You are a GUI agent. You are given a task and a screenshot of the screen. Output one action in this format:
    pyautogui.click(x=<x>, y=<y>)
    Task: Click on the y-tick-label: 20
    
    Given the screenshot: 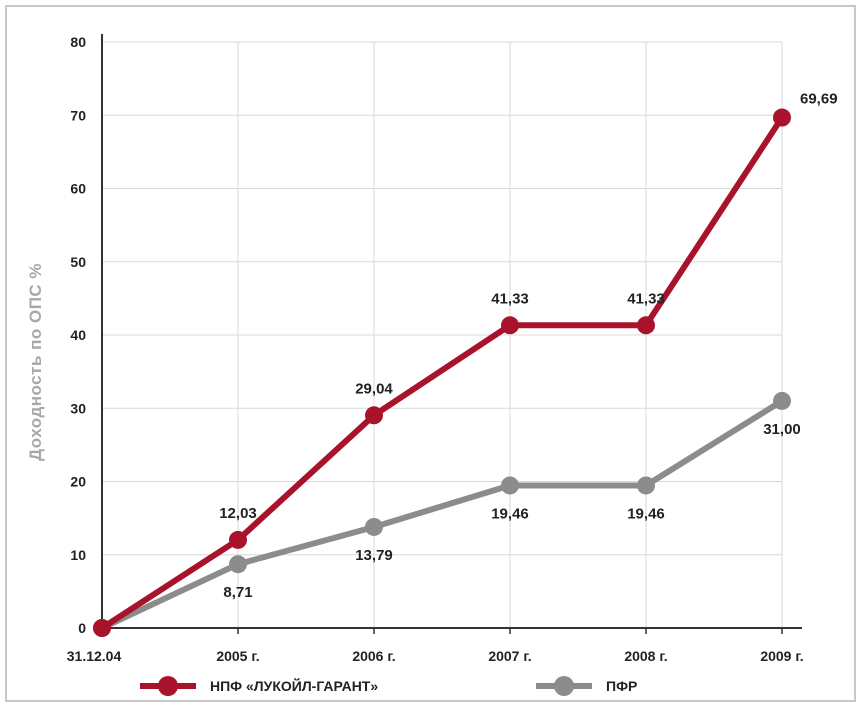 What is the action you would take?
    pyautogui.click(x=78, y=482)
    